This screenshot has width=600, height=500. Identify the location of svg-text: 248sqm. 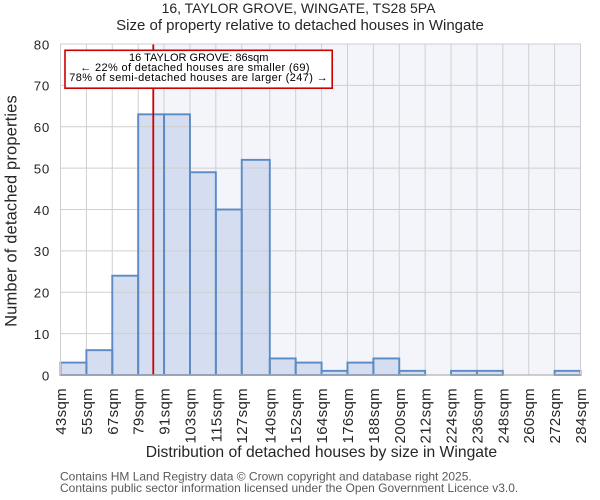
(503, 415).